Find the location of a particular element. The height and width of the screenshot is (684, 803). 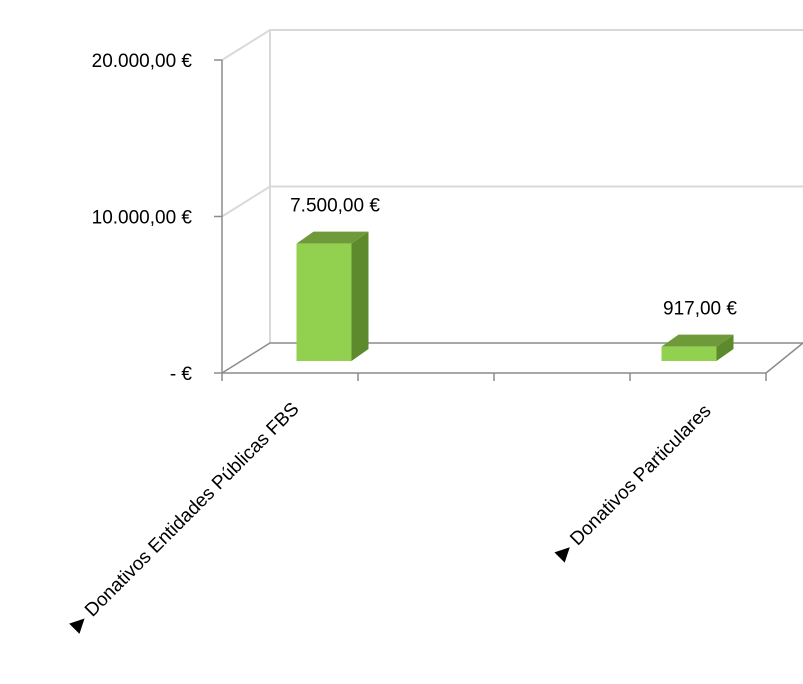

floor-right-edge is located at coordinates (784, 358).